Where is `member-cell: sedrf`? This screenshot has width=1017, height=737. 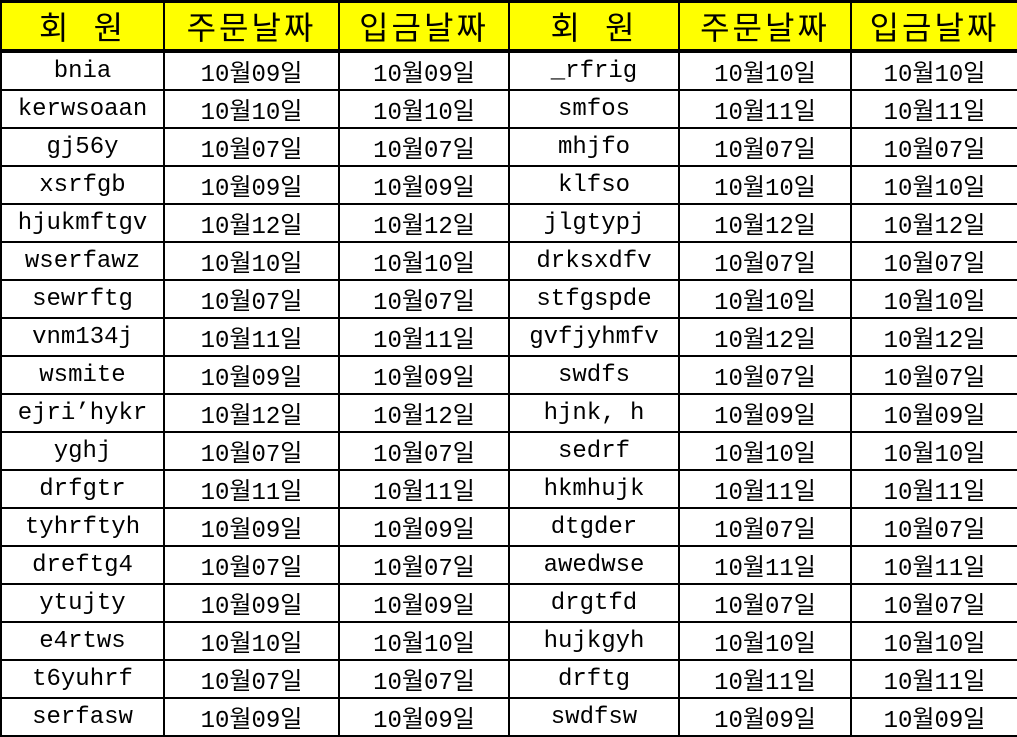 member-cell: sedrf is located at coordinates (594, 451).